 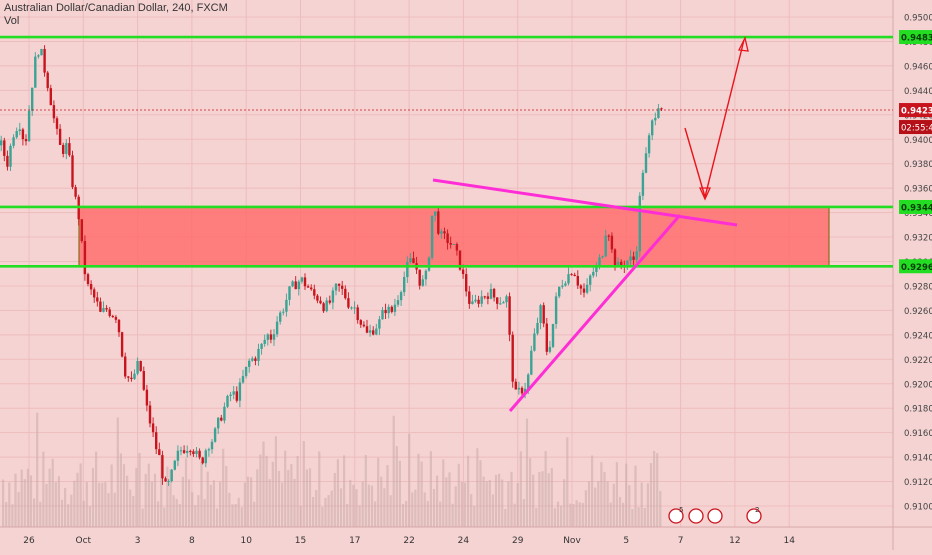 I want to click on volume-label: Vol, so click(x=12, y=21).